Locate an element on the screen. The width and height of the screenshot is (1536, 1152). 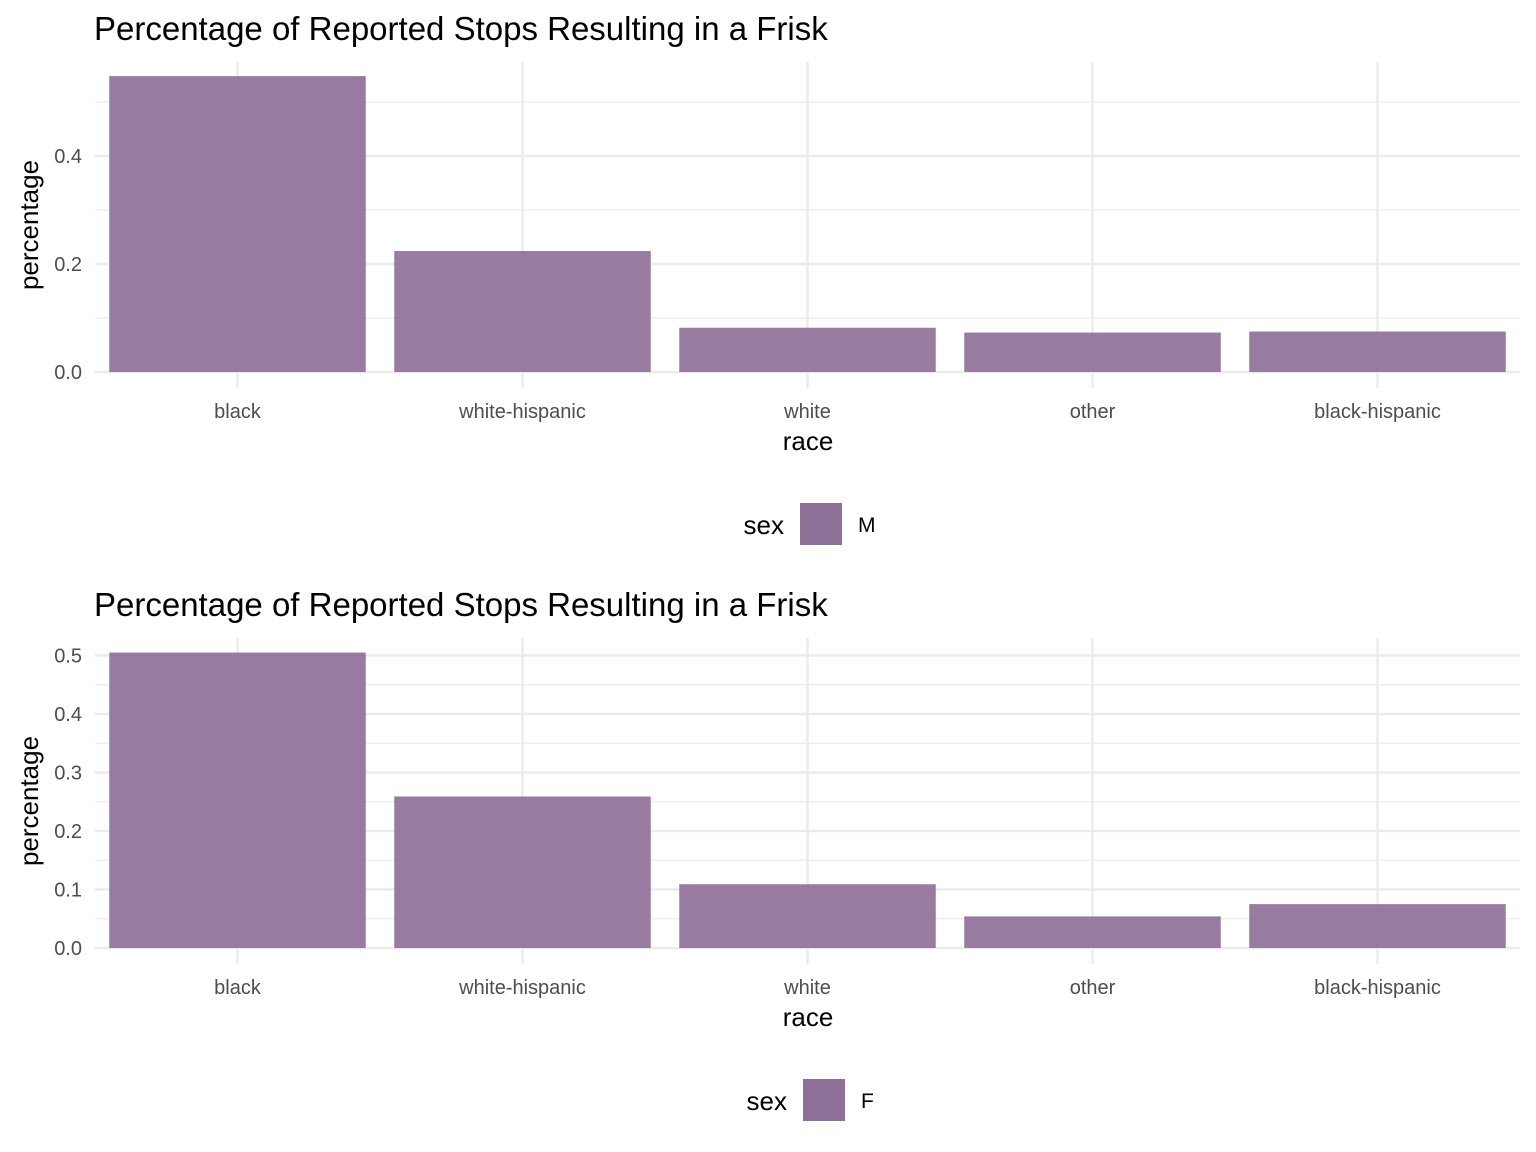
legend-label: F is located at coordinates (867, 1101).